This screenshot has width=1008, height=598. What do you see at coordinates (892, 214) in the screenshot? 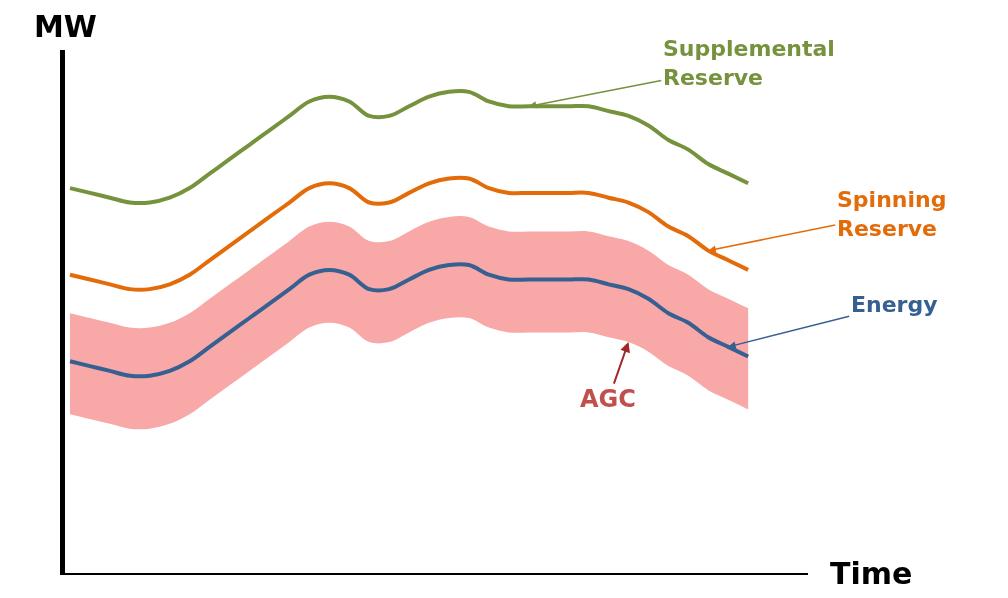
I see `text: Spinning Reserve` at bounding box center [892, 214].